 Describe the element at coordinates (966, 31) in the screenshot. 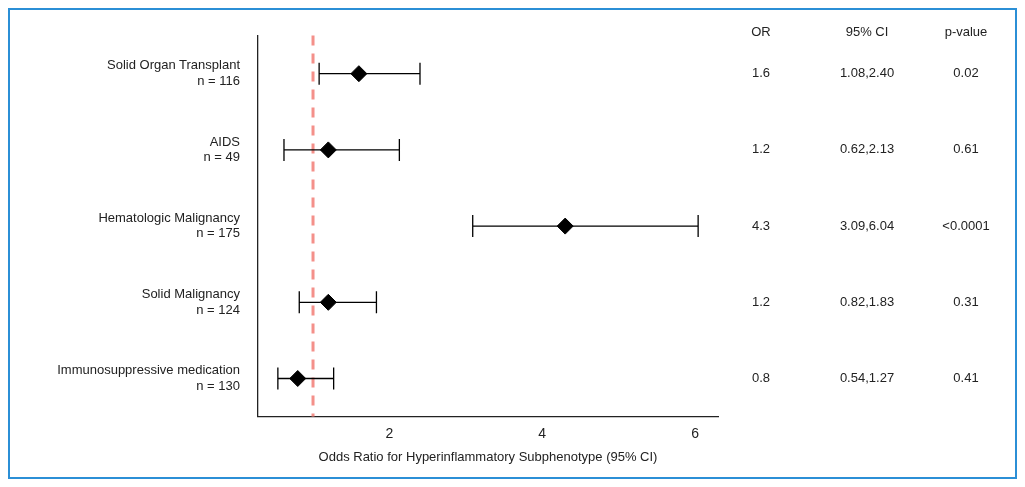

I see `text: p-value` at that location.